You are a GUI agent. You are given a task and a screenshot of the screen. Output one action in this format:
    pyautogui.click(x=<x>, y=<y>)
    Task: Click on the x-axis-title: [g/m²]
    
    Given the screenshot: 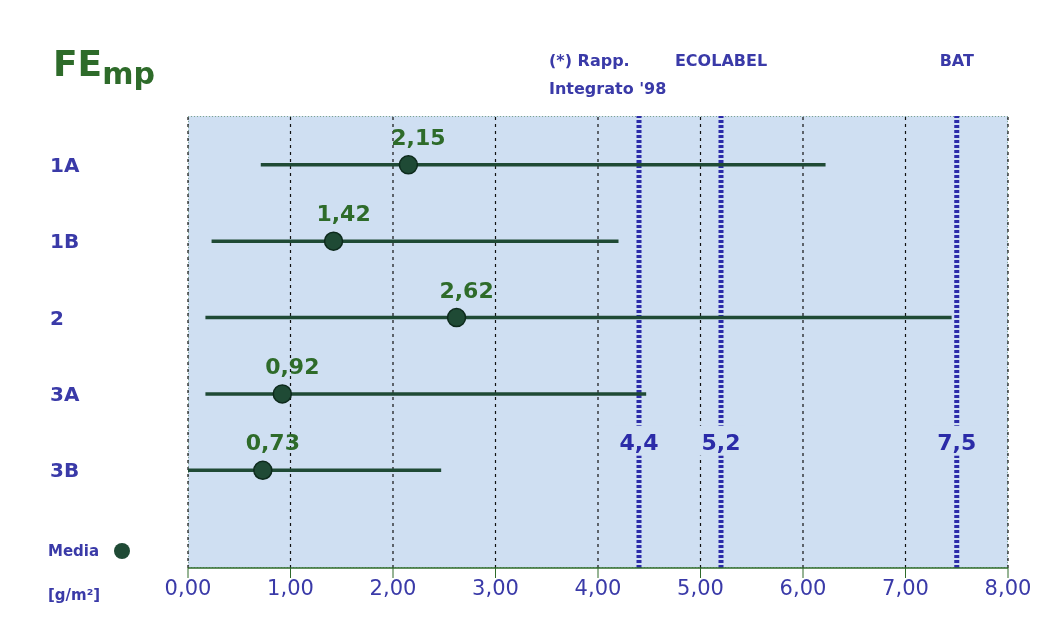 What is the action you would take?
    pyautogui.click(x=74, y=595)
    